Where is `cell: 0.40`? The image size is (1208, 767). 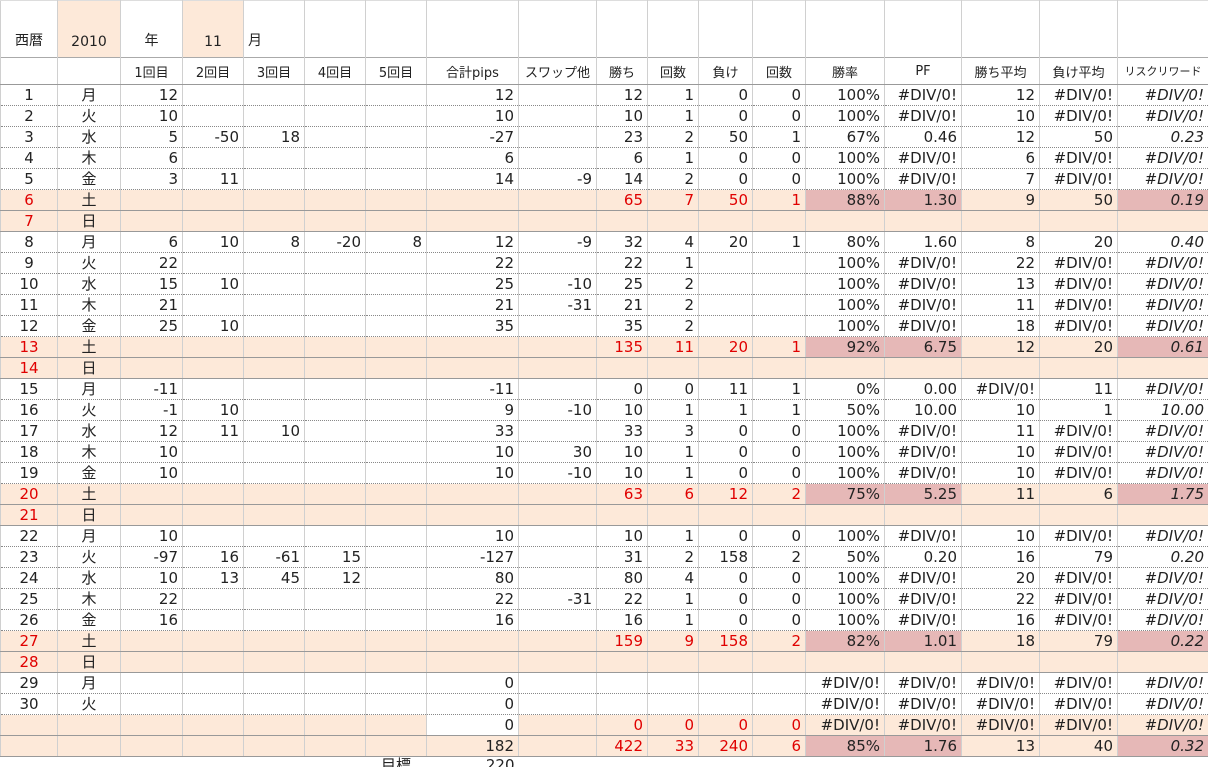 cell: 0.40 is located at coordinates (1162, 242).